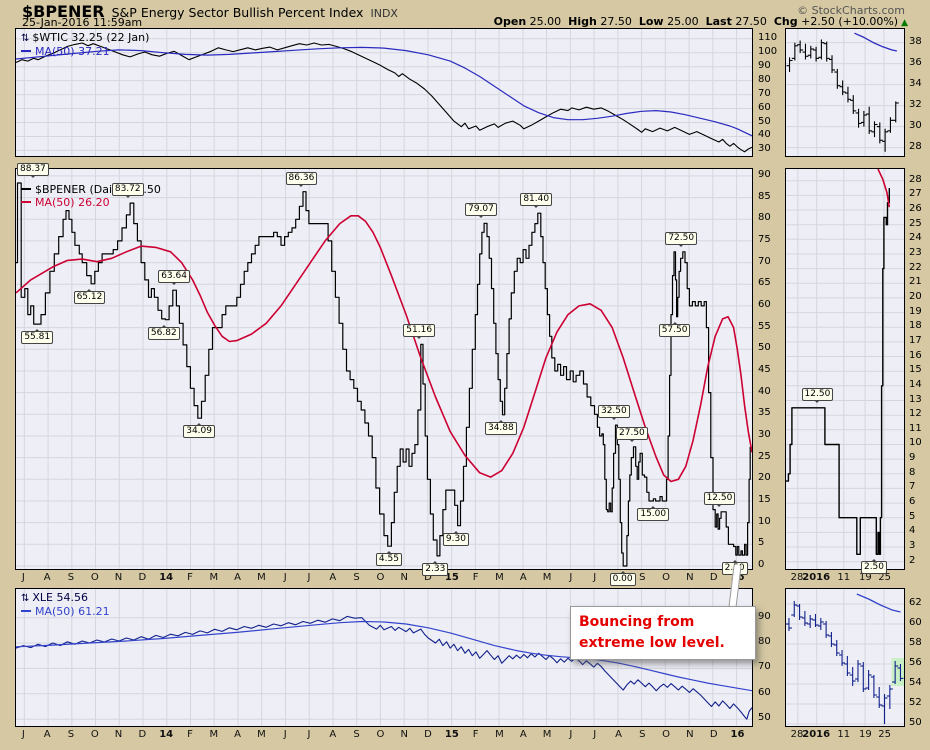  Describe the element at coordinates (912, 560) in the screenshot. I see `y-axis-tick: 2` at that location.